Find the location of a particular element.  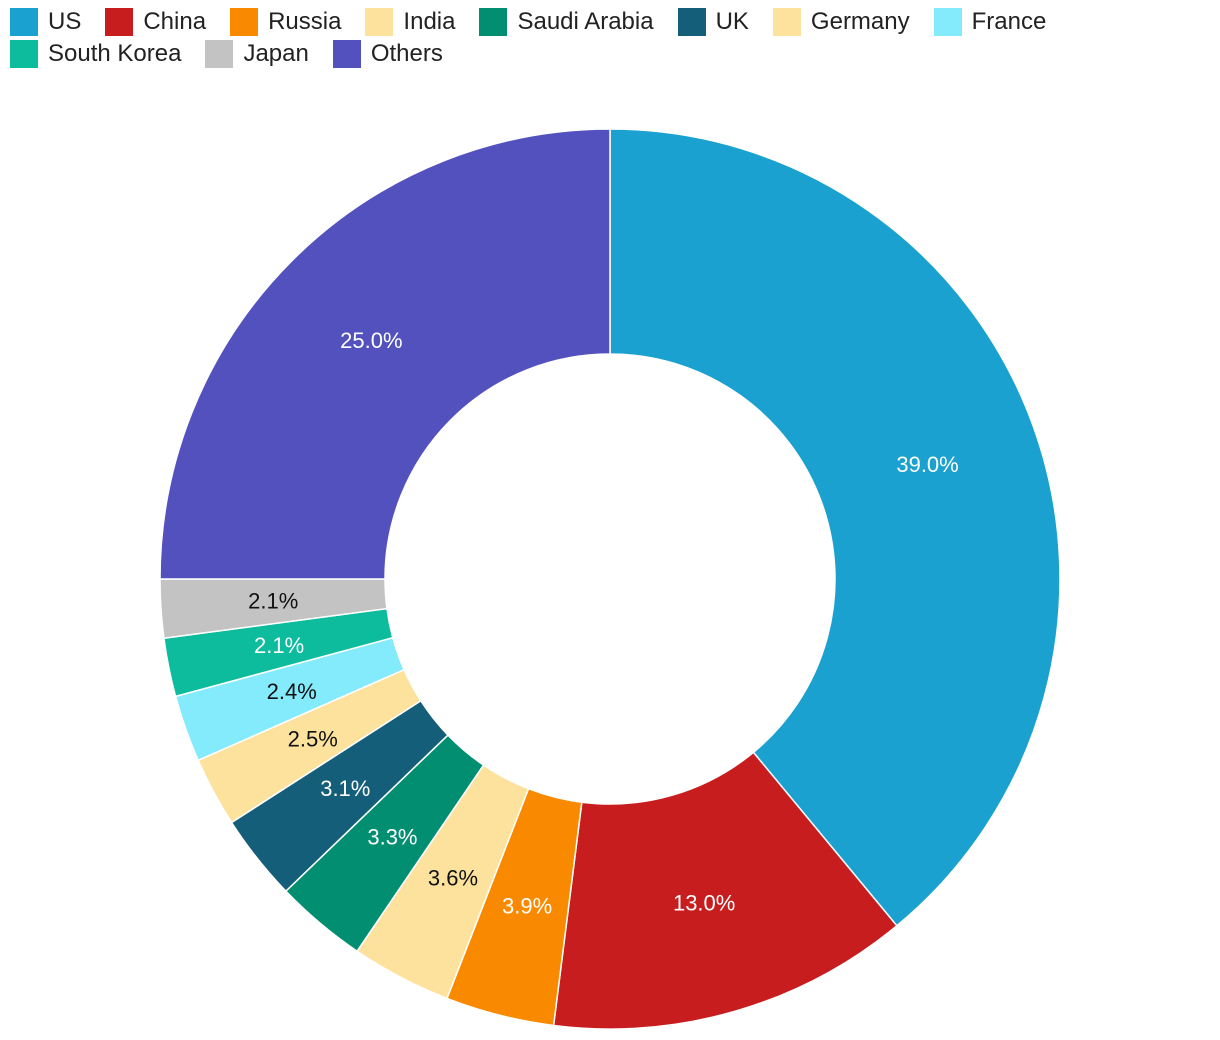

legend-item-russia: Russia is located at coordinates (285, 22).